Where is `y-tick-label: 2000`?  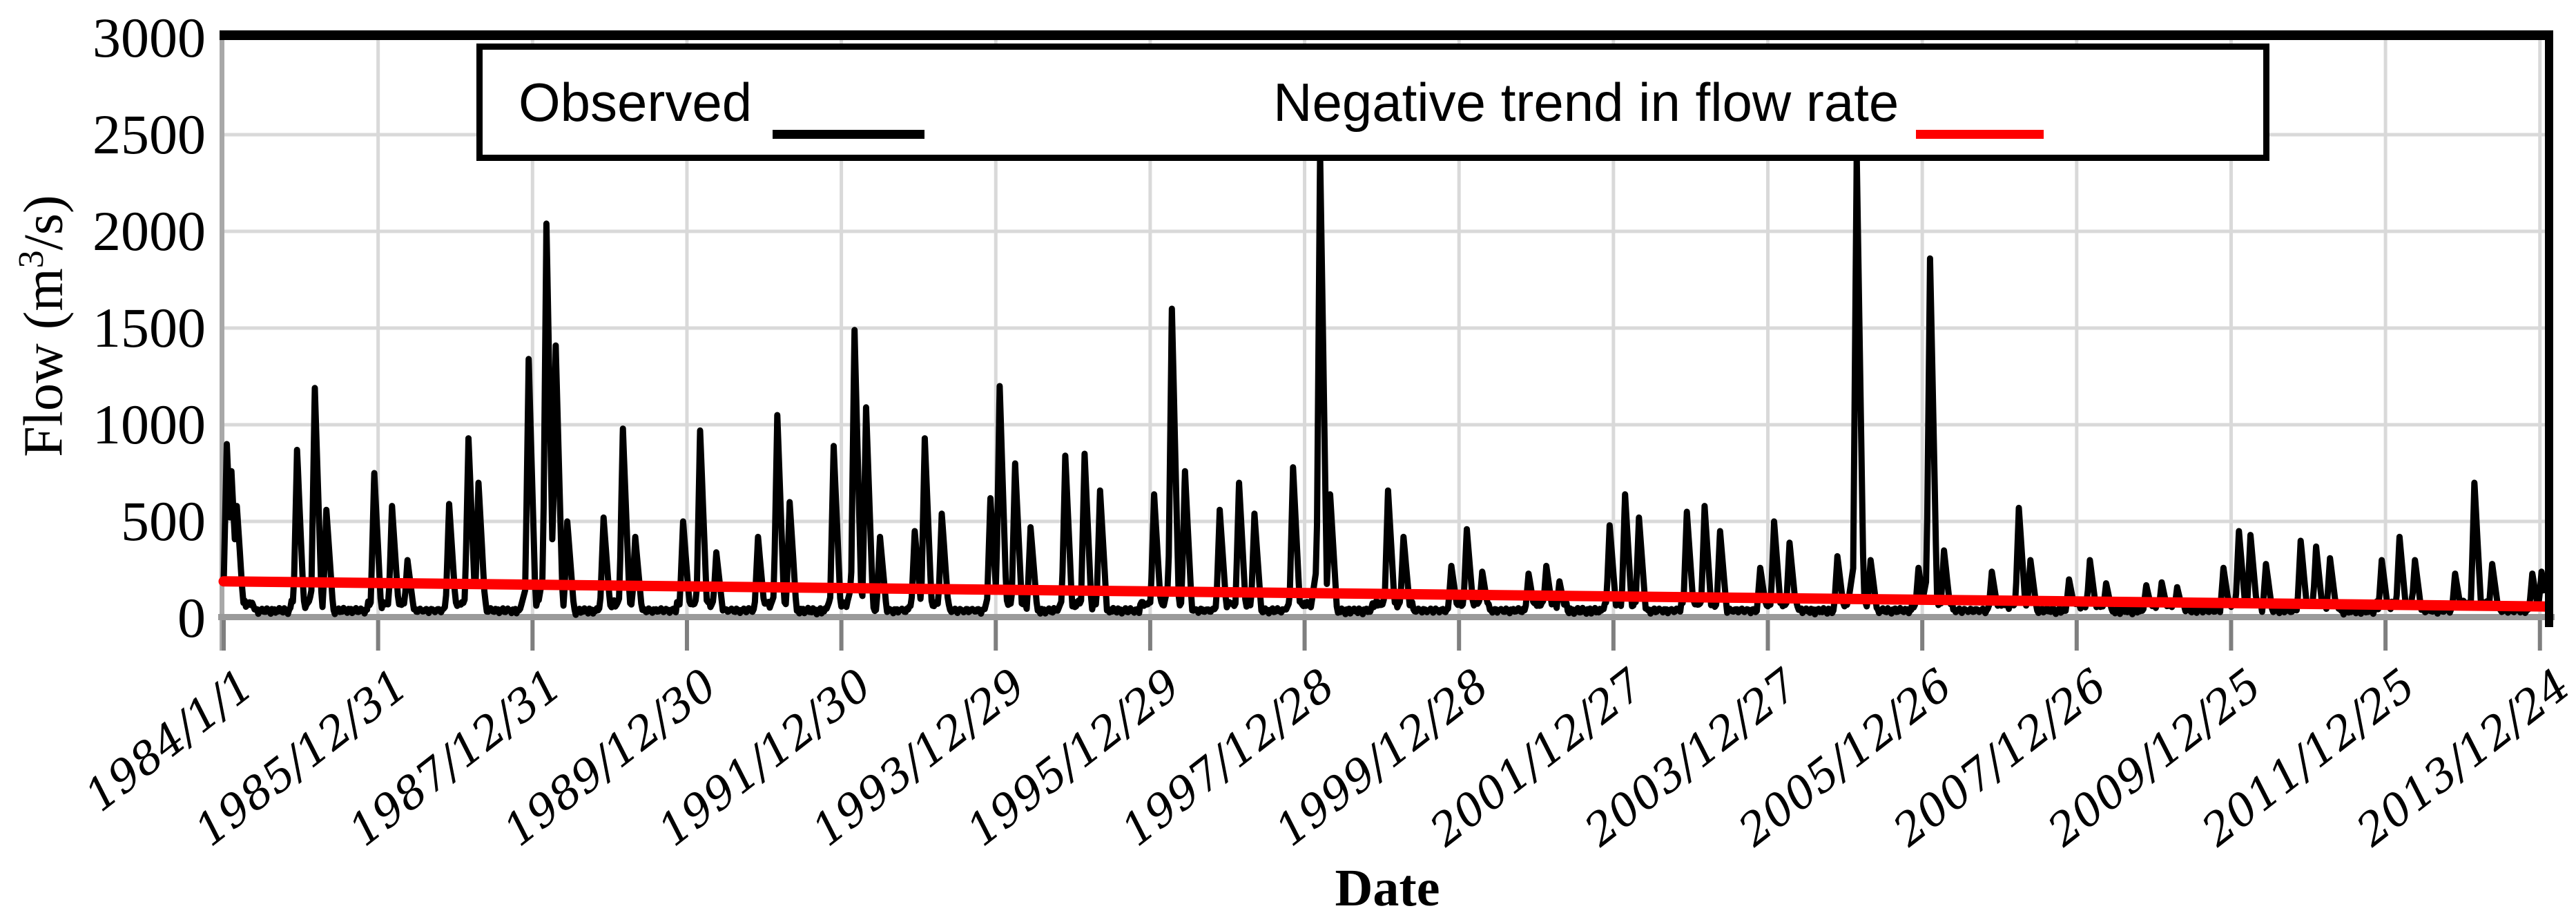
y-tick-label: 2000 is located at coordinates (149, 231).